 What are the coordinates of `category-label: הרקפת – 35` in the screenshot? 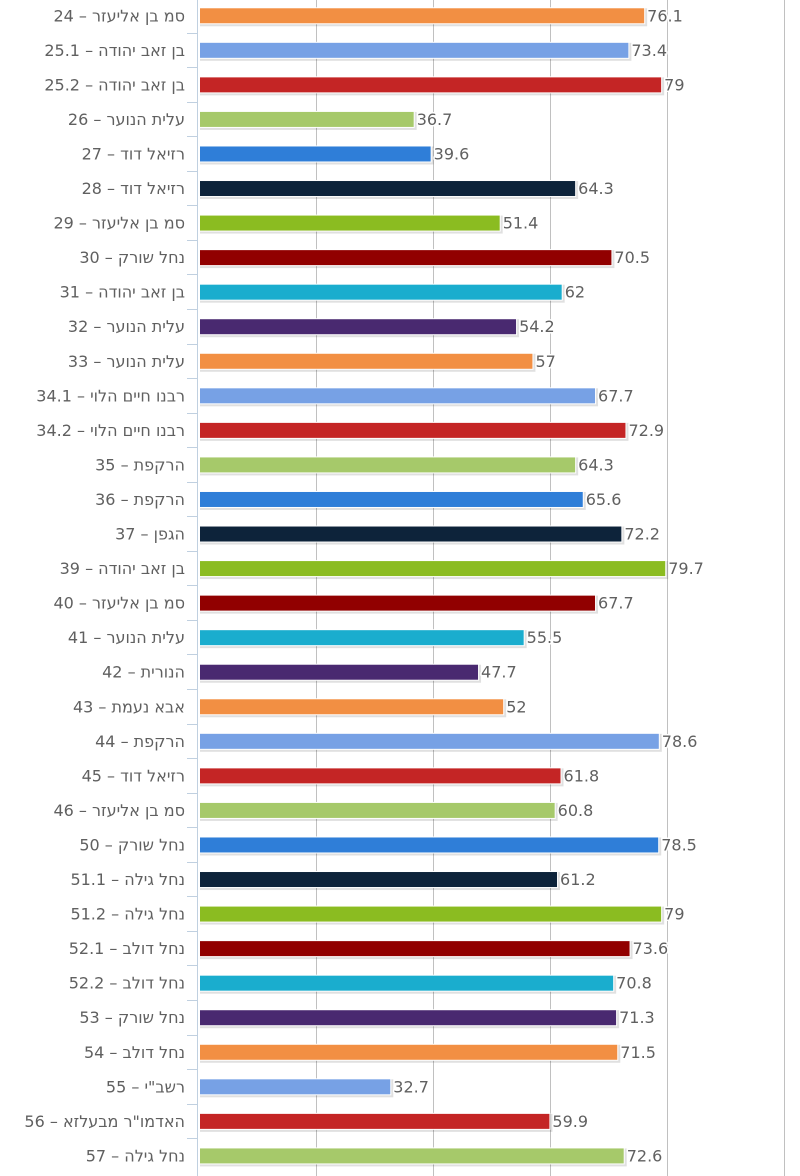 It's located at (140, 464).